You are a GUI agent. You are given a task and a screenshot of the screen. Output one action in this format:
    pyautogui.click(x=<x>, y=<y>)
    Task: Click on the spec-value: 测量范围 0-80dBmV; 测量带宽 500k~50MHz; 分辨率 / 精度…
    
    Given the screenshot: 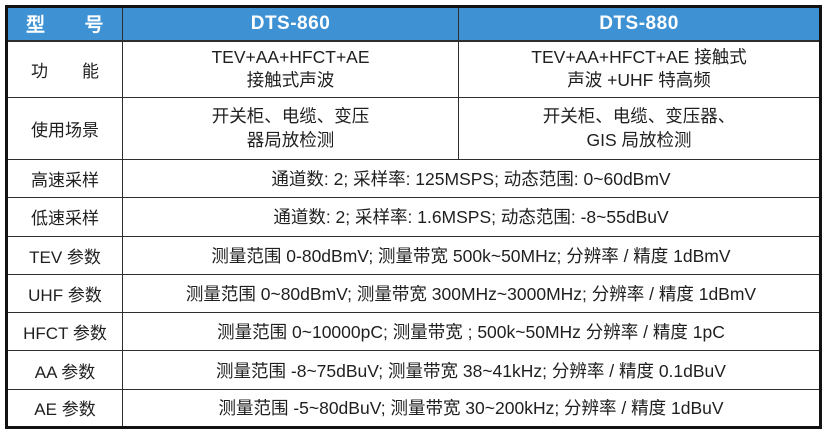 What is the action you would take?
    pyautogui.click(x=471, y=255)
    